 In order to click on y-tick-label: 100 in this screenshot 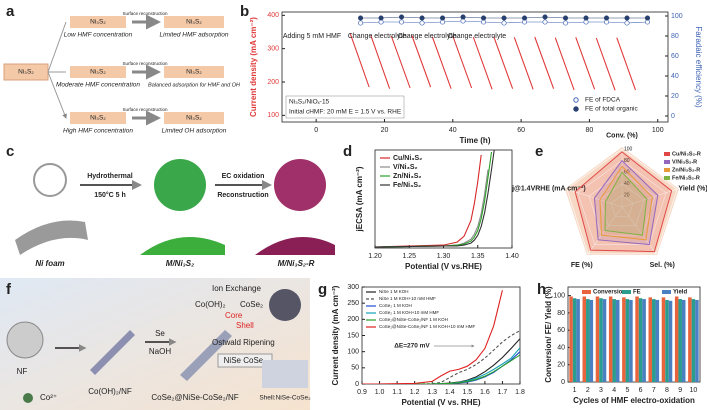, I will do `click(353, 352)`.